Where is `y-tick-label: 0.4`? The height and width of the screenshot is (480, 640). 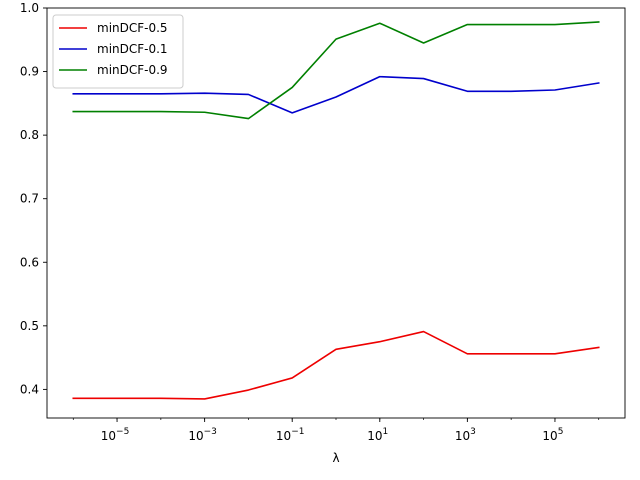
y-tick-label: 0.4 is located at coordinates (29, 389).